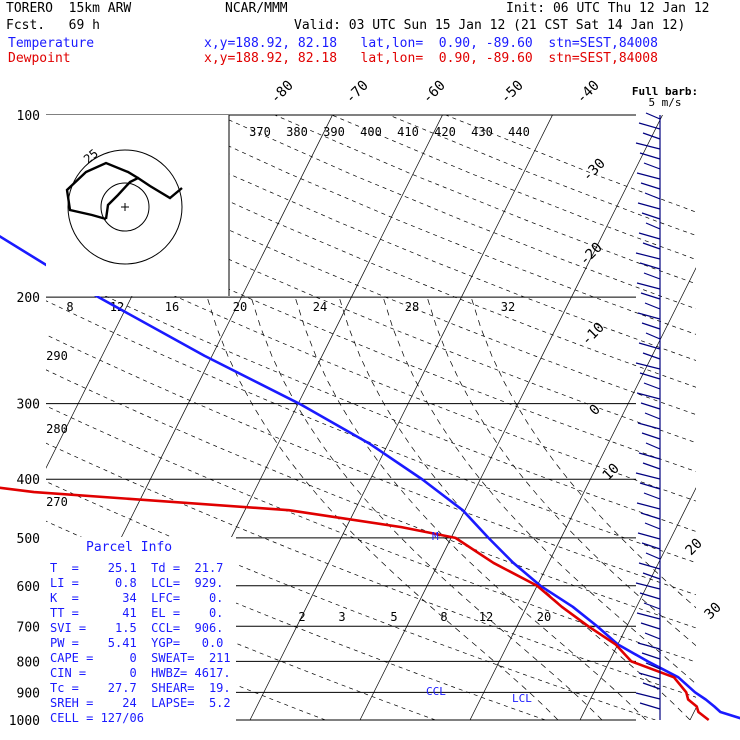 The image size is (740, 740). Describe the element at coordinates (443, 617) in the screenshot. I see `mixing-ratio-label: 8` at that location.